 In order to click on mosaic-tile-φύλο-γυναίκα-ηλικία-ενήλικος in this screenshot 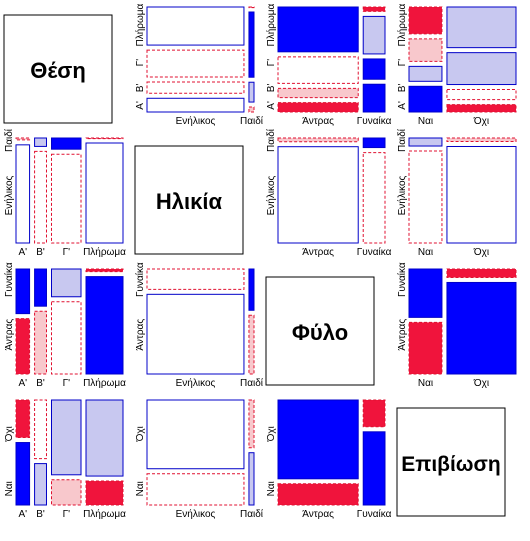, I will do `click(374, 198)`.